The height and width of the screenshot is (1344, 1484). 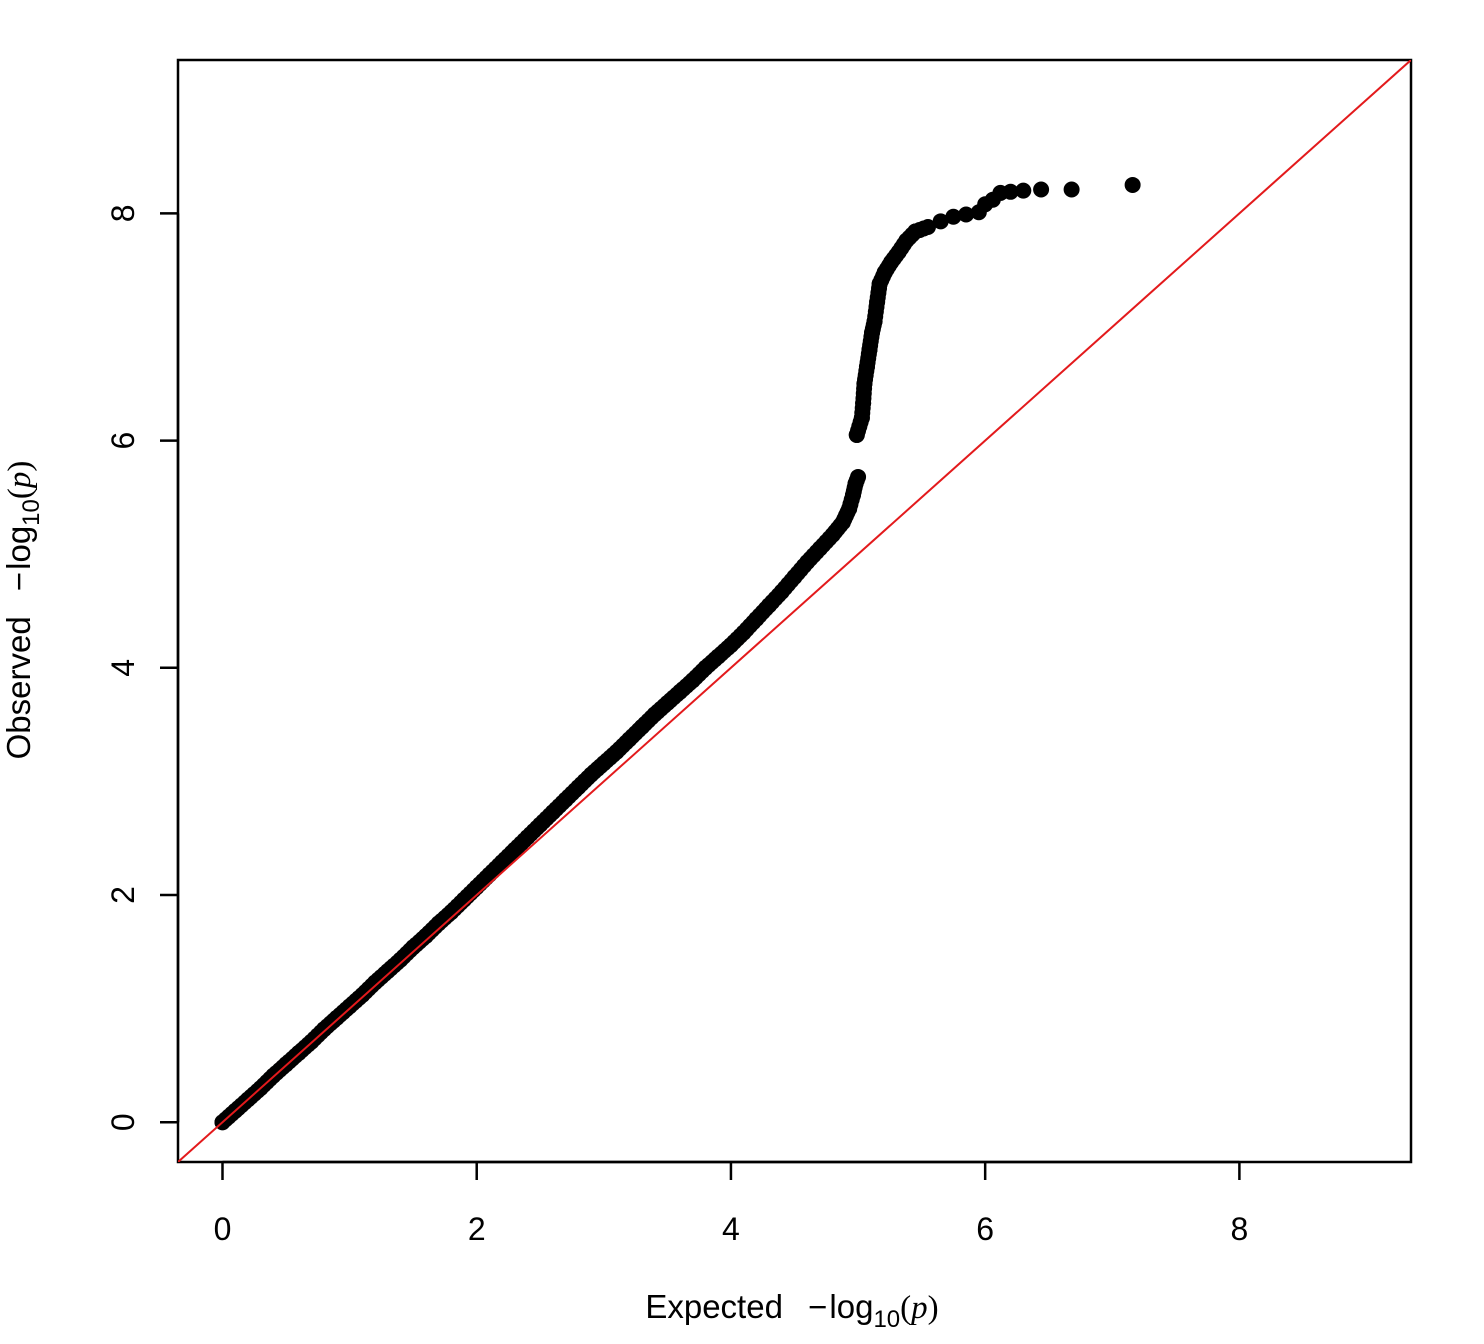 What do you see at coordinates (123, 213) in the screenshot?
I see `y-tick-label: 8` at bounding box center [123, 213].